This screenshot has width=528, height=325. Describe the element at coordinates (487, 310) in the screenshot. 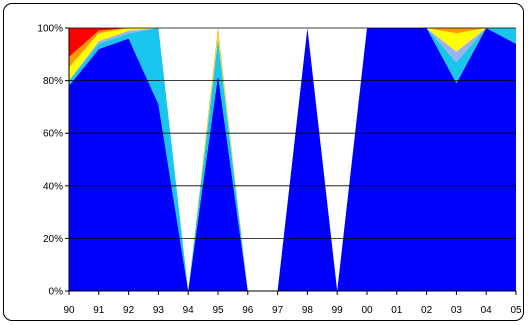

I see `x-tick-label: 04` at that location.